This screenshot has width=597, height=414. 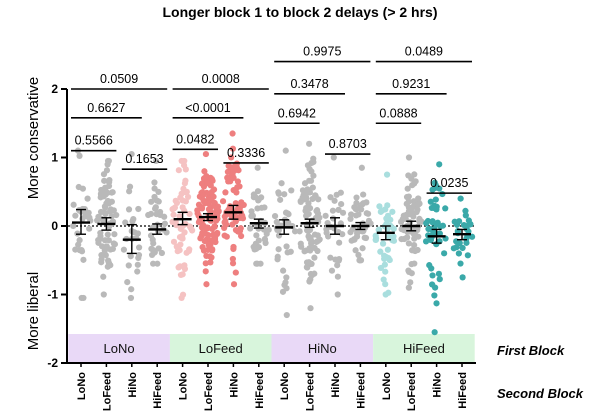 I want to click on first-block-name: LoFeed, so click(x=221, y=348).